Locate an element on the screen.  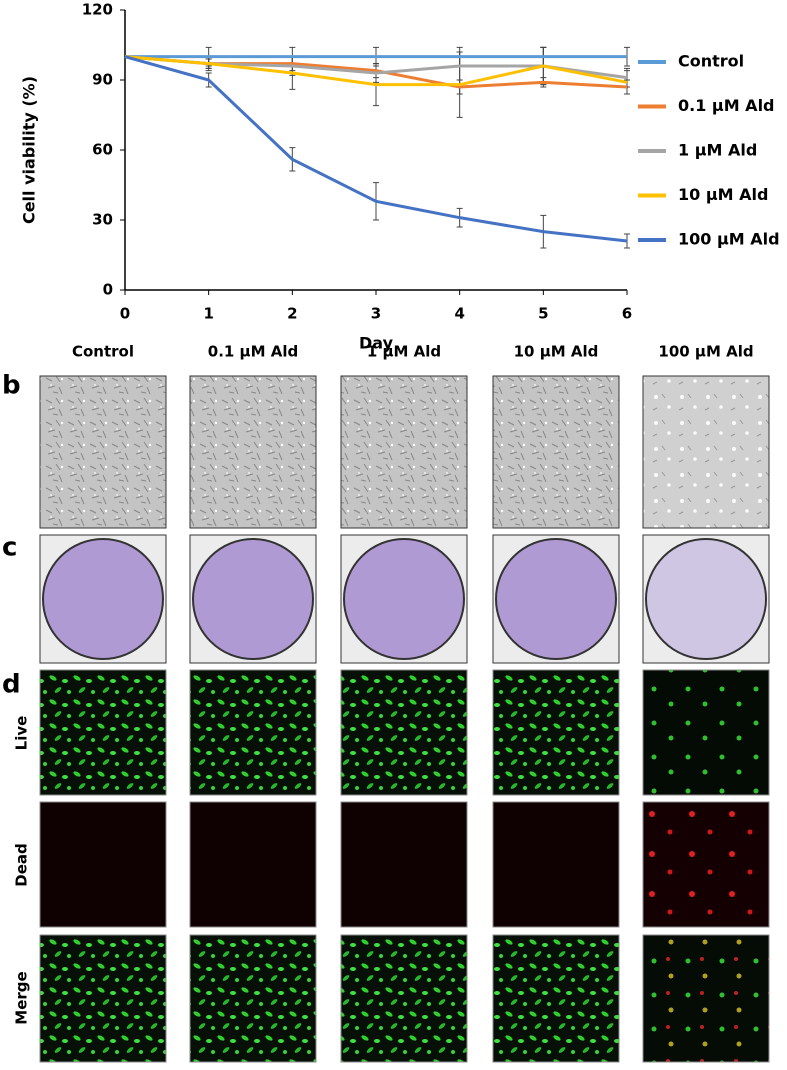
error-bar is located at coordinates (627, 82).